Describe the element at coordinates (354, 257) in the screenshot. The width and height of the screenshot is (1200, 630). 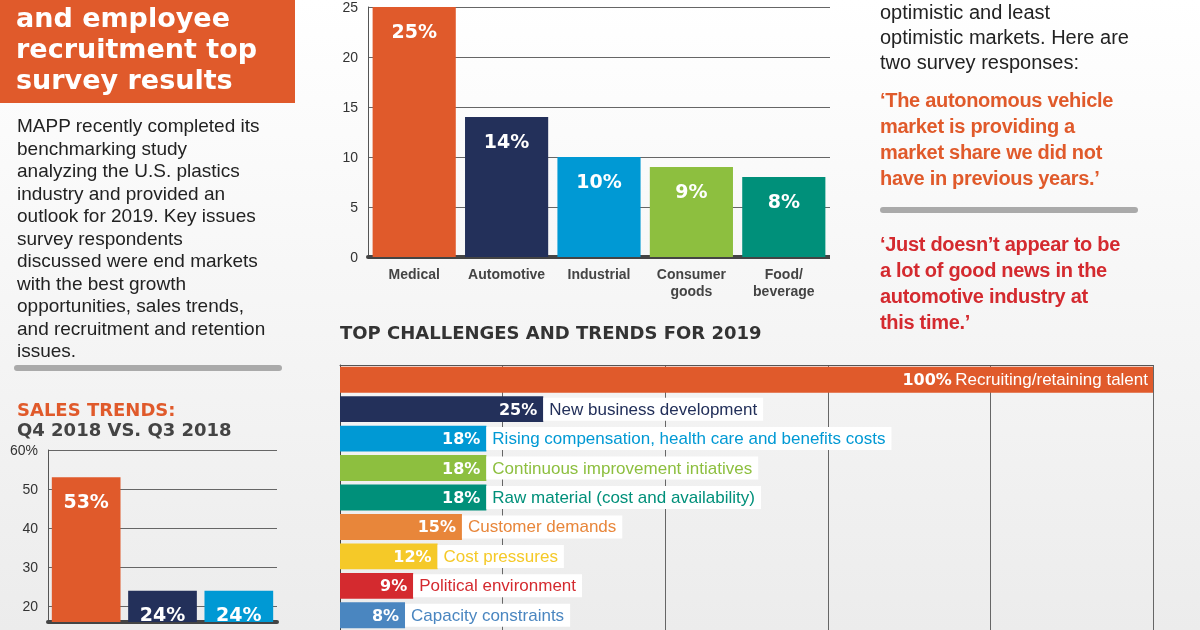
I see `y-tick-label: 0` at that location.